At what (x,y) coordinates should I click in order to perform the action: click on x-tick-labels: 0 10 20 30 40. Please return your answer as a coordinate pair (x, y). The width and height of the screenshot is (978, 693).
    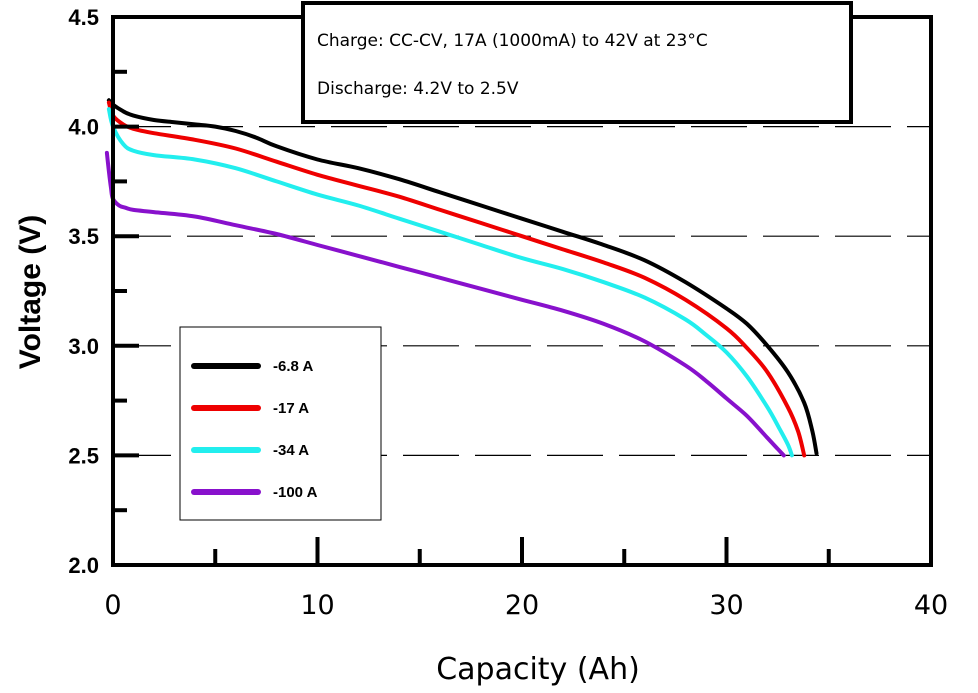
    Looking at the image, I should click on (526, 605).